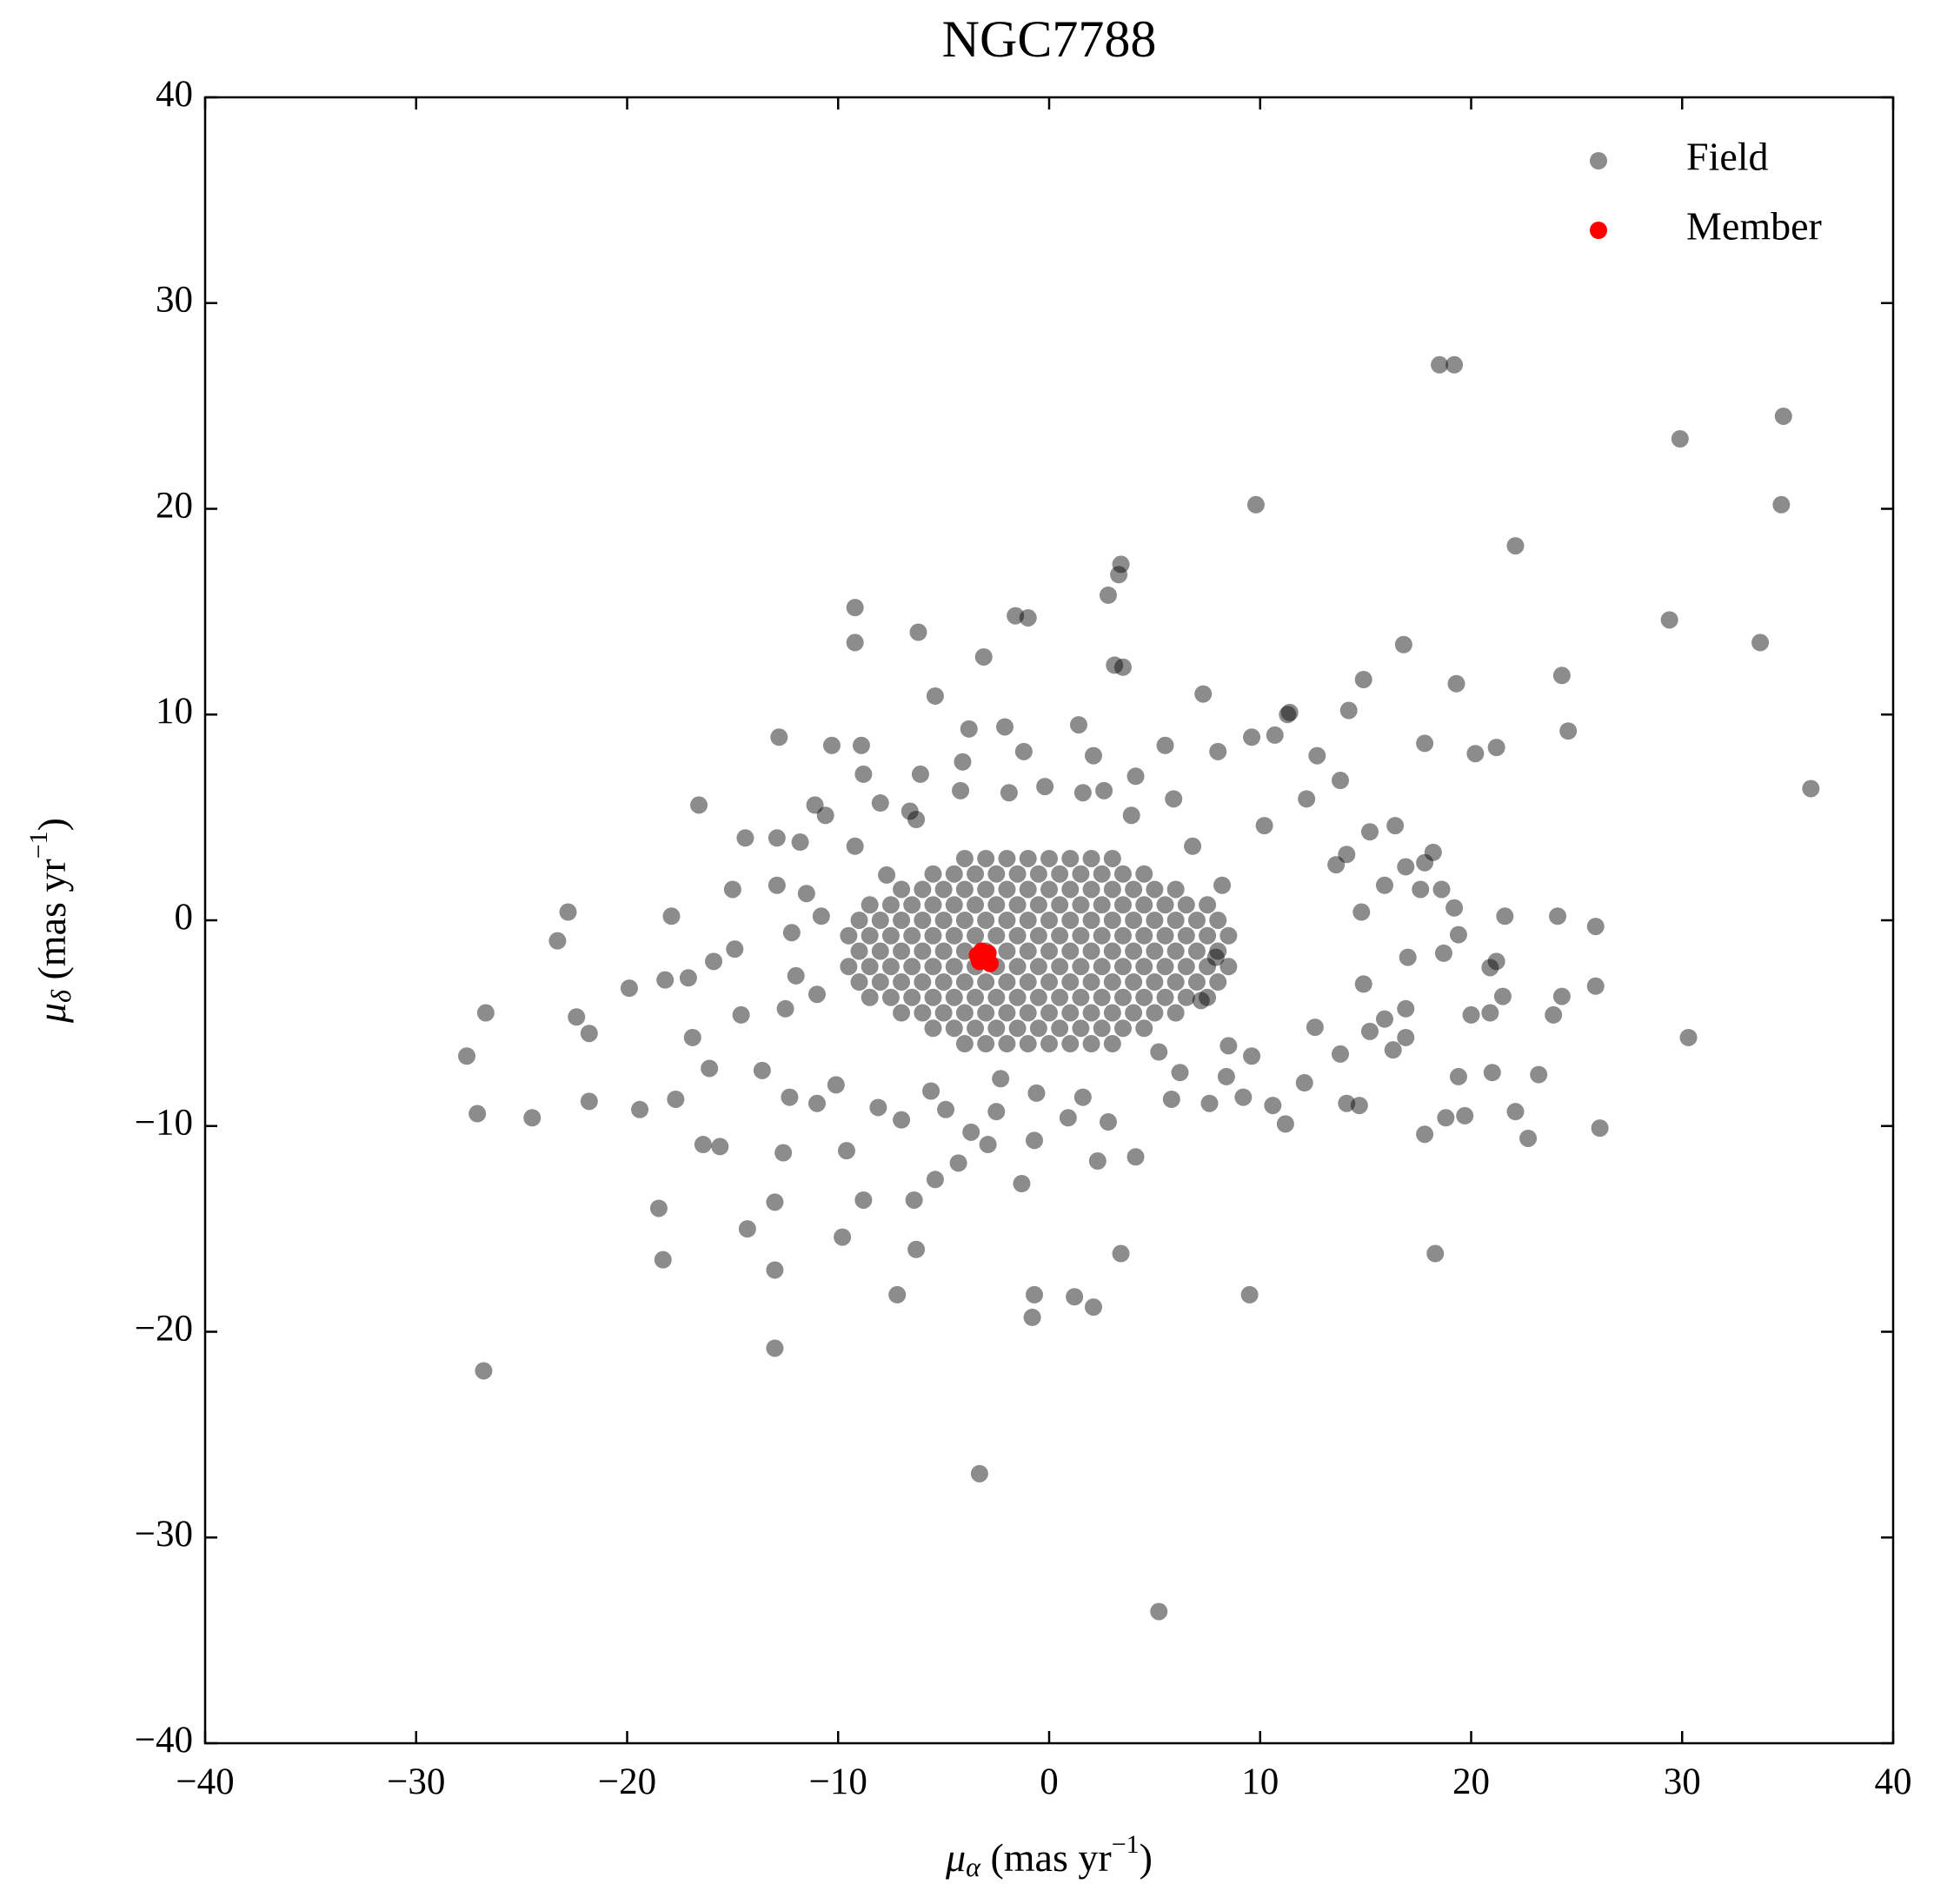 Image resolution: width=1934 pixels, height=1904 pixels. I want to click on y-tick-label: 10, so click(174, 711).